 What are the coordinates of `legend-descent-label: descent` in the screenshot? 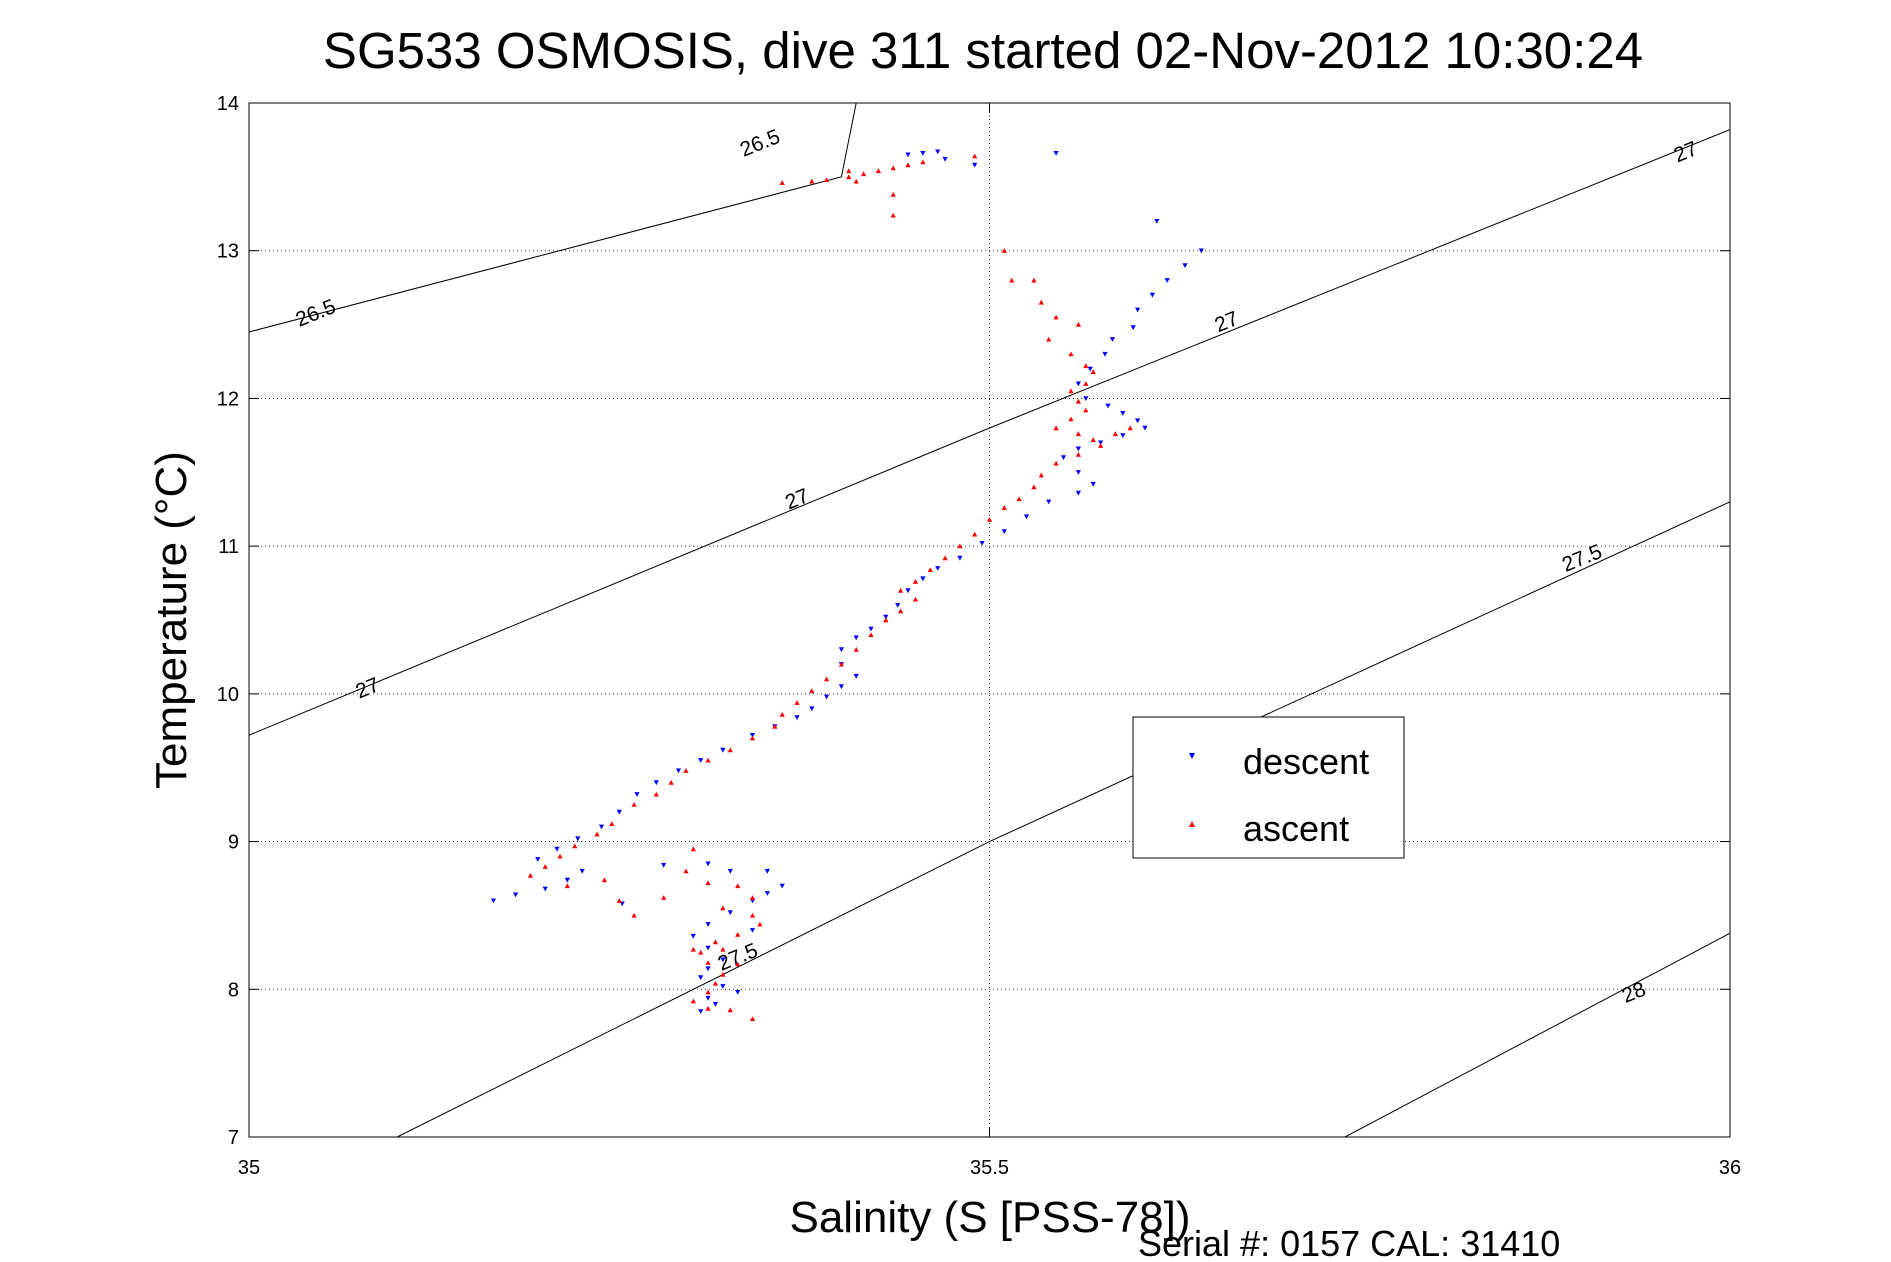 It's located at (1306, 761).